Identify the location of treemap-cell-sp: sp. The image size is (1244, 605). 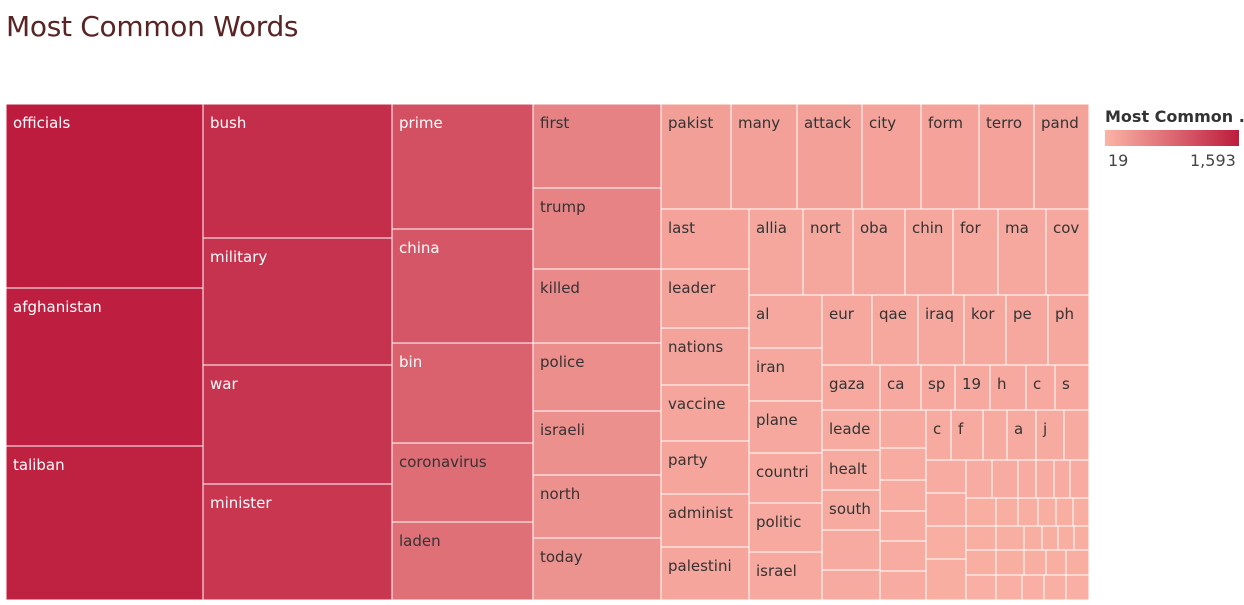
(938, 387).